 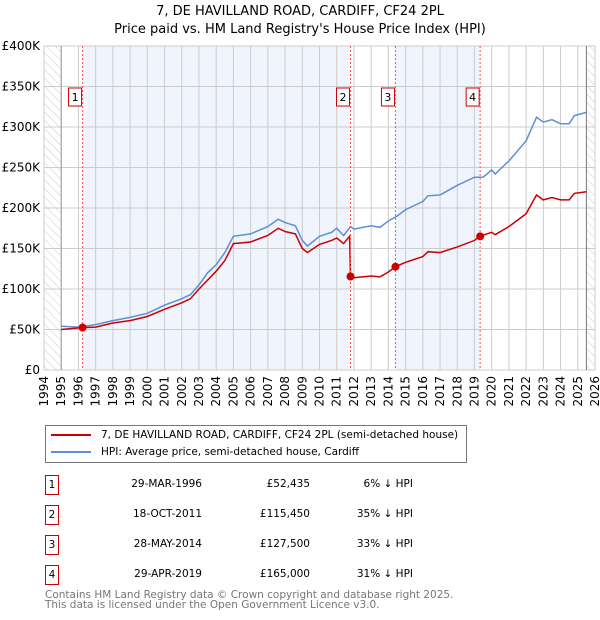 What do you see at coordinates (288, 484) in the screenshot?
I see `sale-price: £52,435` at bounding box center [288, 484].